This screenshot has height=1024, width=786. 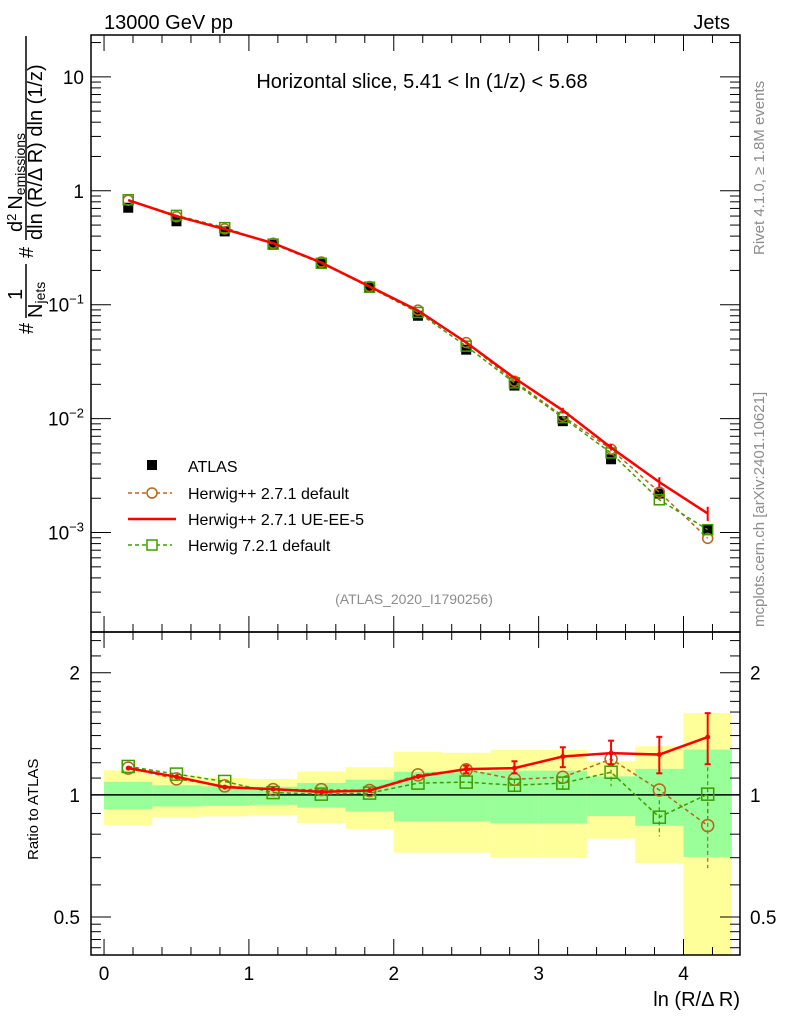 What do you see at coordinates (711, 23) in the screenshot?
I see `header-right: Jets` at bounding box center [711, 23].